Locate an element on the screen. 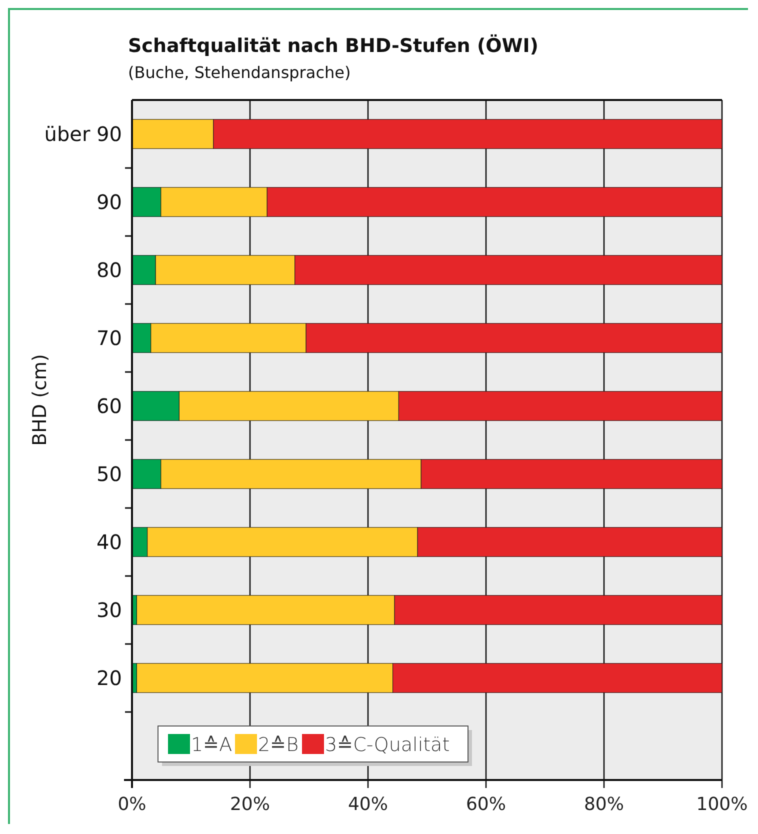 The image size is (758, 834). x-tick-label: 0% is located at coordinates (132, 804).